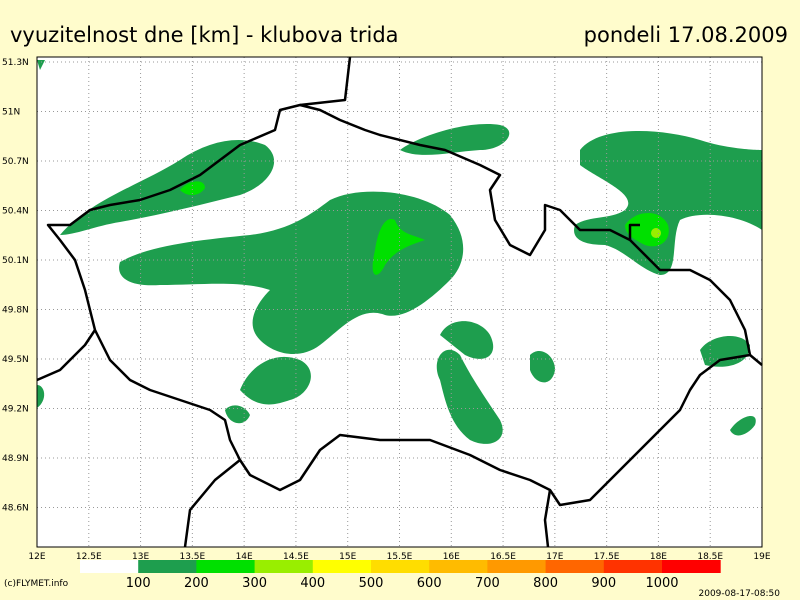  Describe the element at coordinates (661, 583) in the screenshot. I see `legend-label: 1000` at that location.